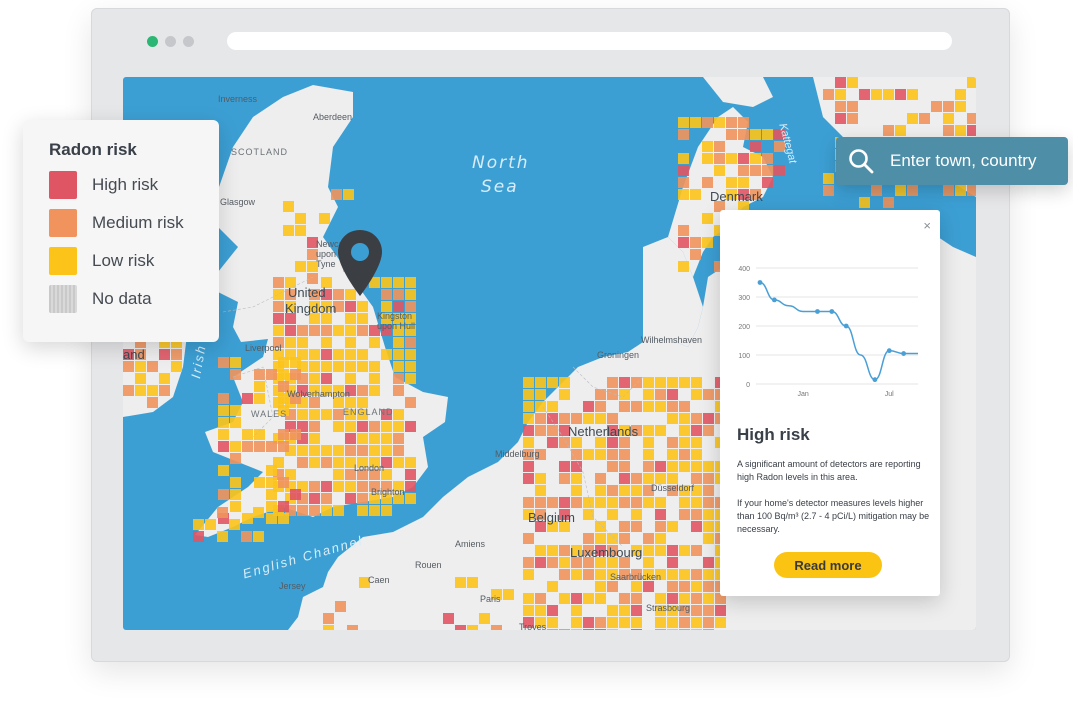 The image size is (1073, 701). I want to click on location-pin-icon, so click(360, 264).